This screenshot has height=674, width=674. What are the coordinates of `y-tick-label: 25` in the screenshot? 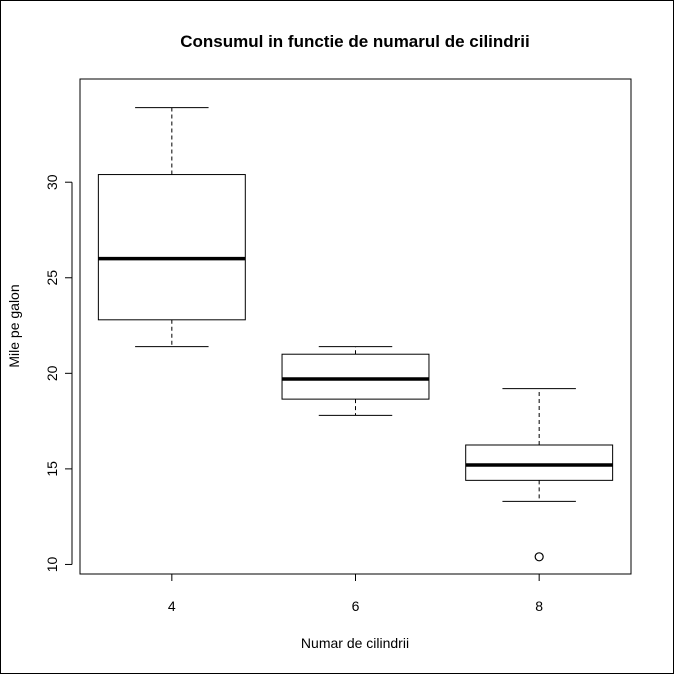 It's located at (52, 278).